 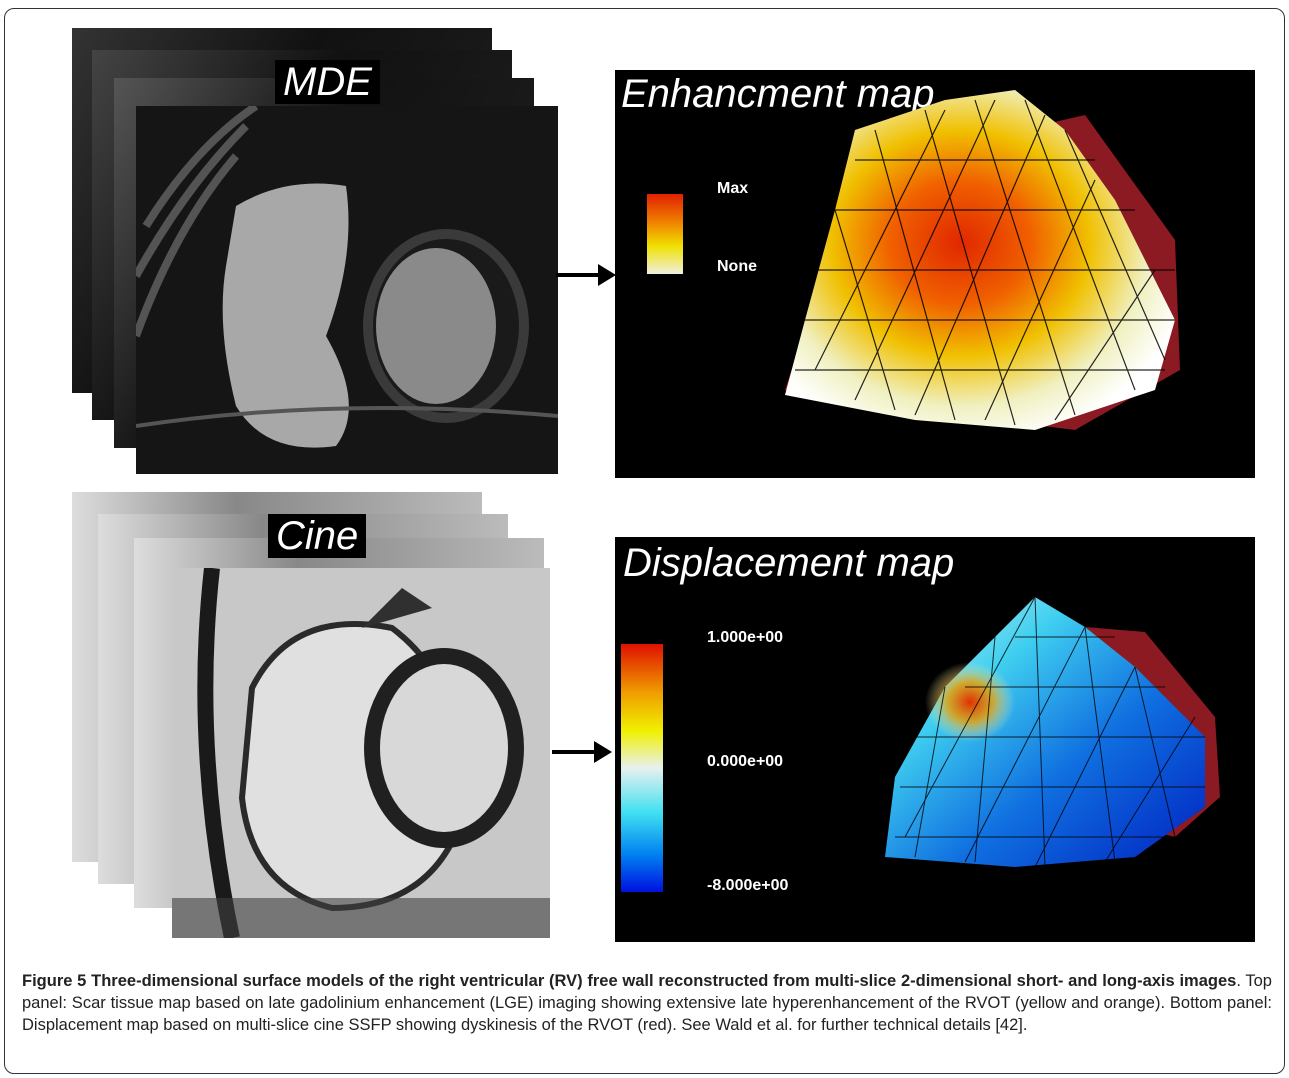 What do you see at coordinates (733, 188) in the screenshot?
I see `enhancement-legend-max: Max` at bounding box center [733, 188].